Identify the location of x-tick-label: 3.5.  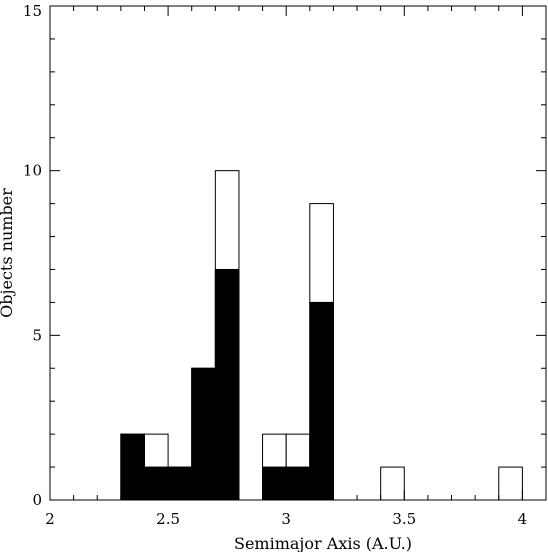
(404, 519).